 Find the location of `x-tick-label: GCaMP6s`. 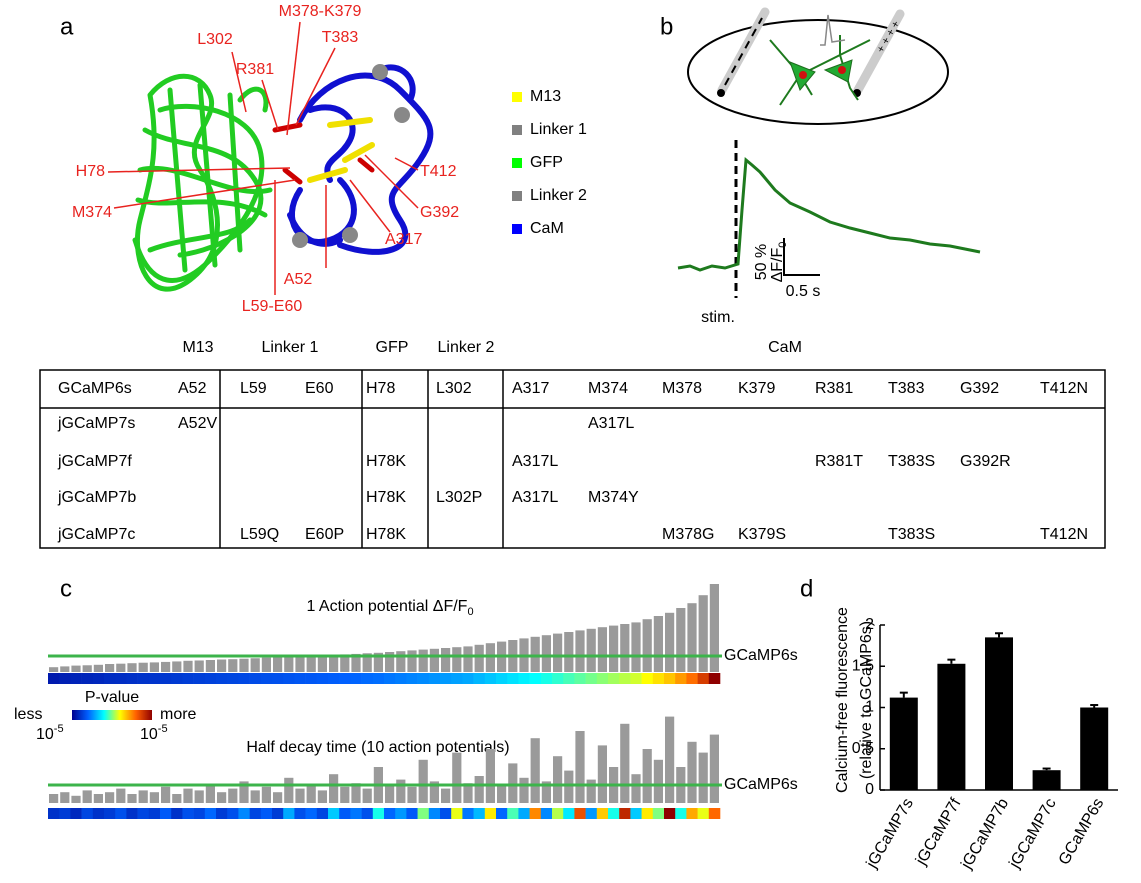

x-tick-label: GCaMP6s is located at coordinates (1082, 832).